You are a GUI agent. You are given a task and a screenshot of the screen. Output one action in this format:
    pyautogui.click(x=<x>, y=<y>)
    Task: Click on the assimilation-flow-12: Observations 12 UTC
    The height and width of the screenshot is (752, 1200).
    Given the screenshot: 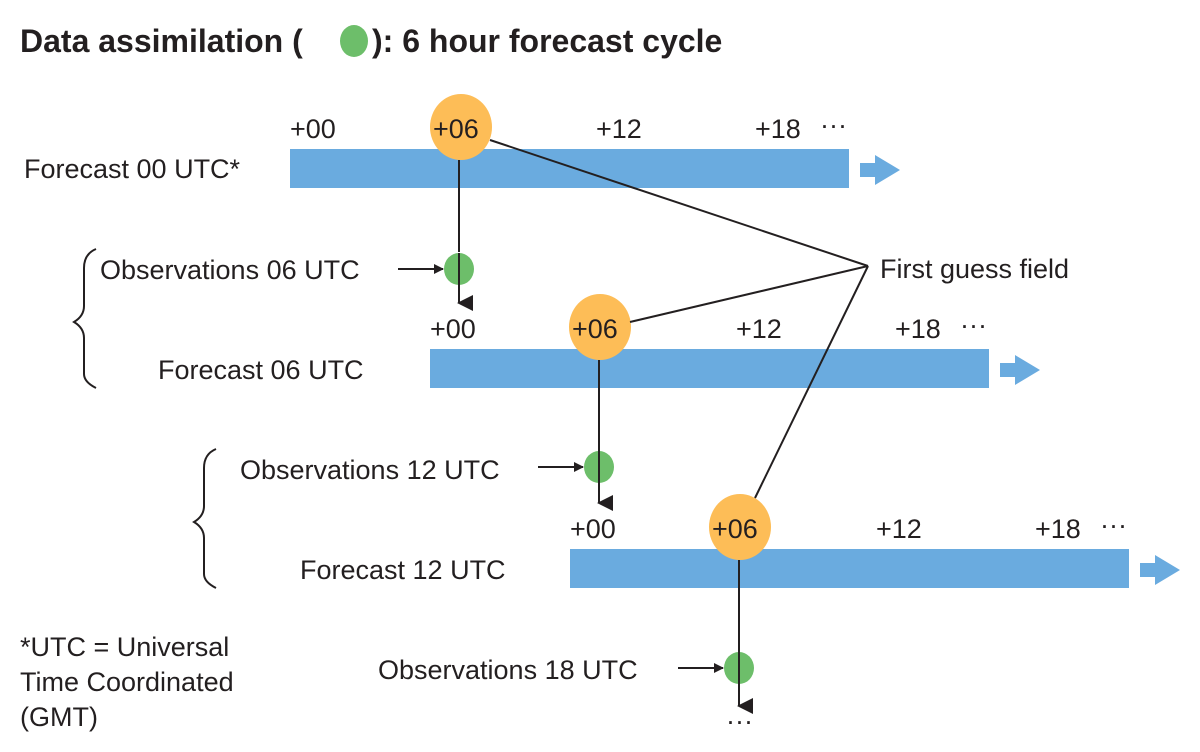 What is the action you would take?
    pyautogui.click(x=403, y=474)
    